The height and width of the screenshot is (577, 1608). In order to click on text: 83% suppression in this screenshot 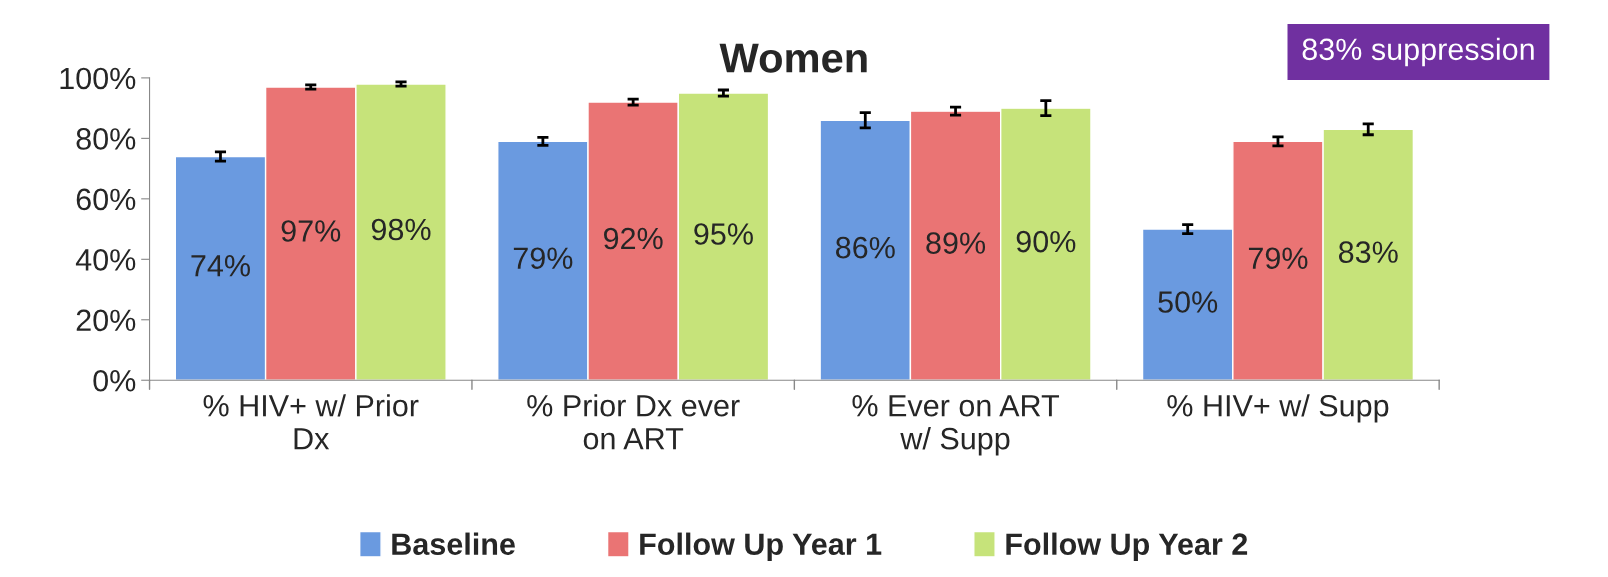, I will do `click(1418, 52)`.